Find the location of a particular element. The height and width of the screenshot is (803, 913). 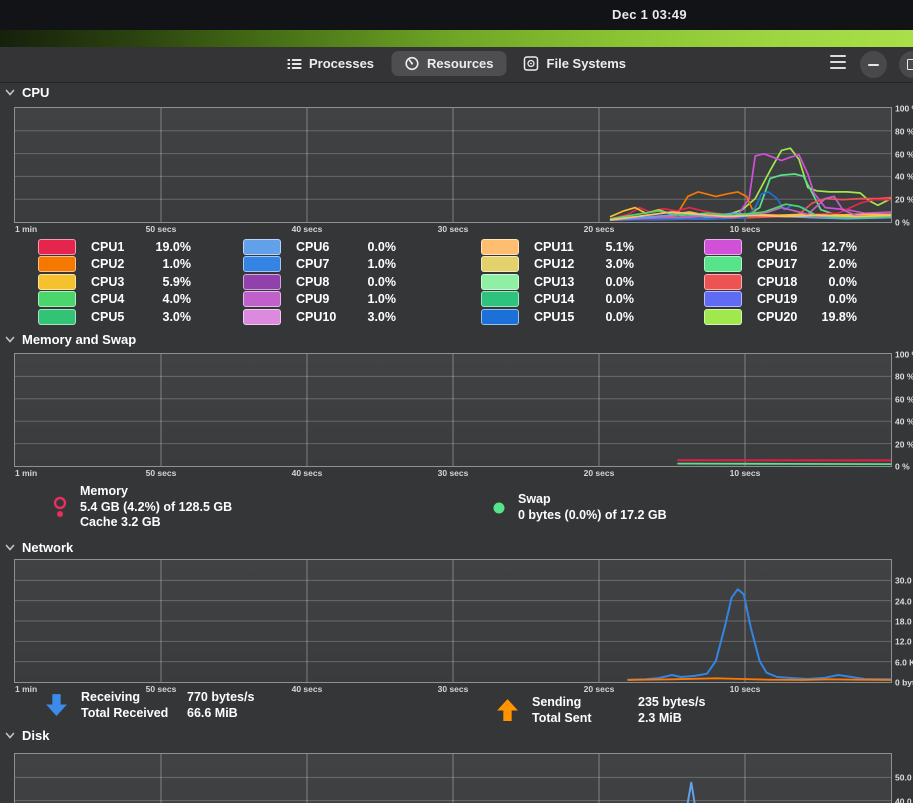

memory-x-tick-label: 30 secs is located at coordinates (453, 473).